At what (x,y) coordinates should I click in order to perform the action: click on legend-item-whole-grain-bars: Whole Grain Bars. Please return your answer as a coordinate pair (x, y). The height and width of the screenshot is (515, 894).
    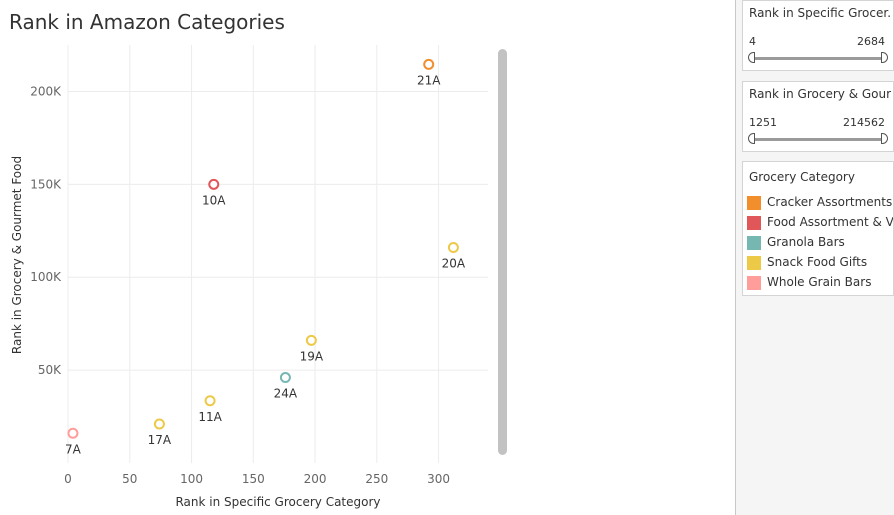
    Looking at the image, I should click on (820, 282).